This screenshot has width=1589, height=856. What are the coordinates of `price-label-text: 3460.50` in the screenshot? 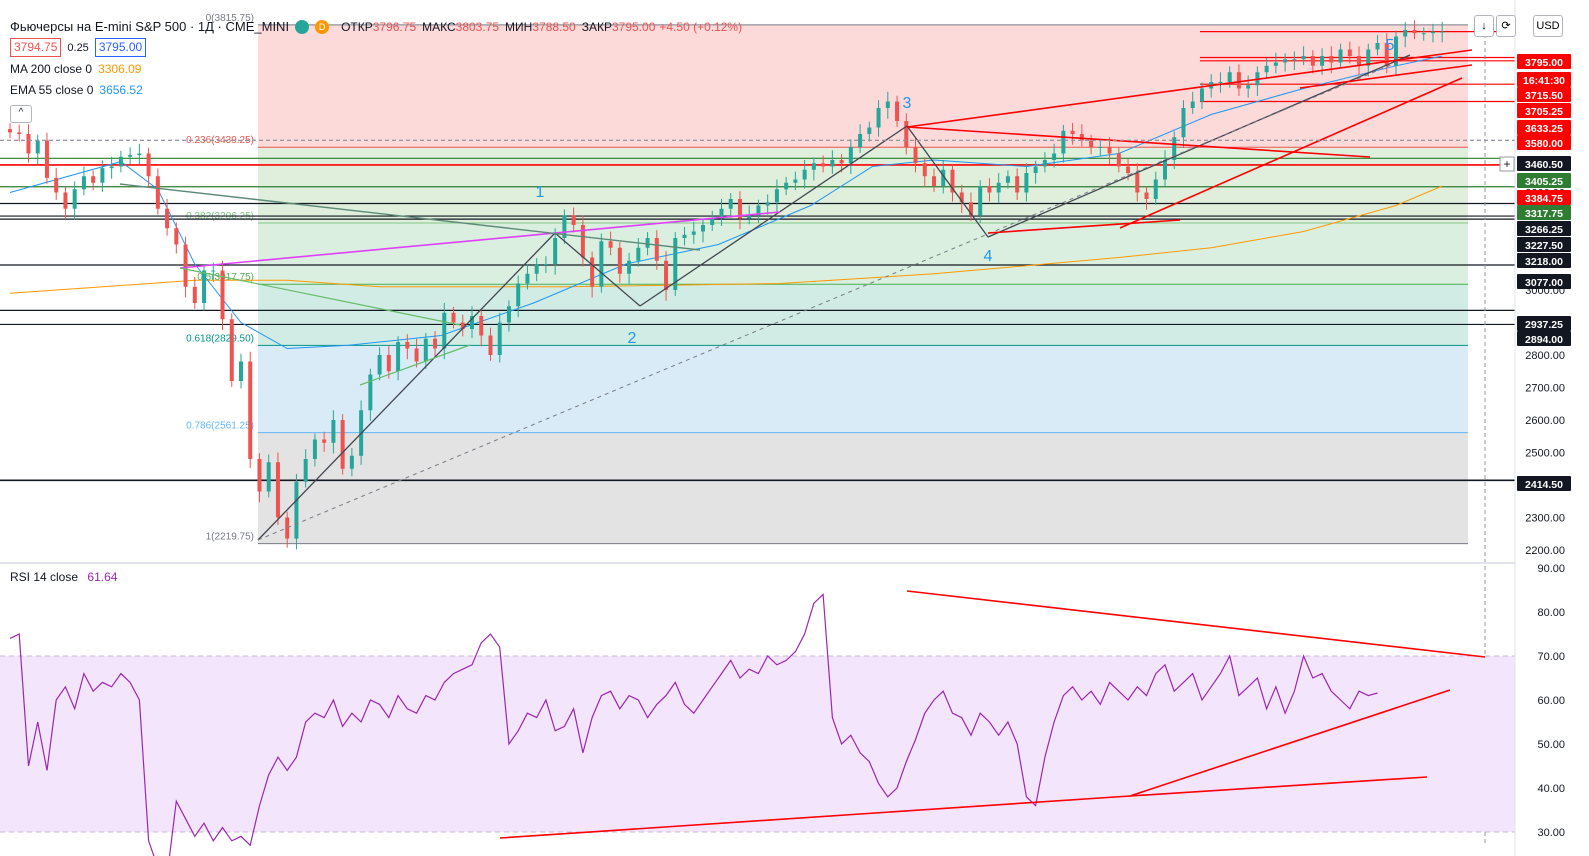 It's located at (1544, 165).